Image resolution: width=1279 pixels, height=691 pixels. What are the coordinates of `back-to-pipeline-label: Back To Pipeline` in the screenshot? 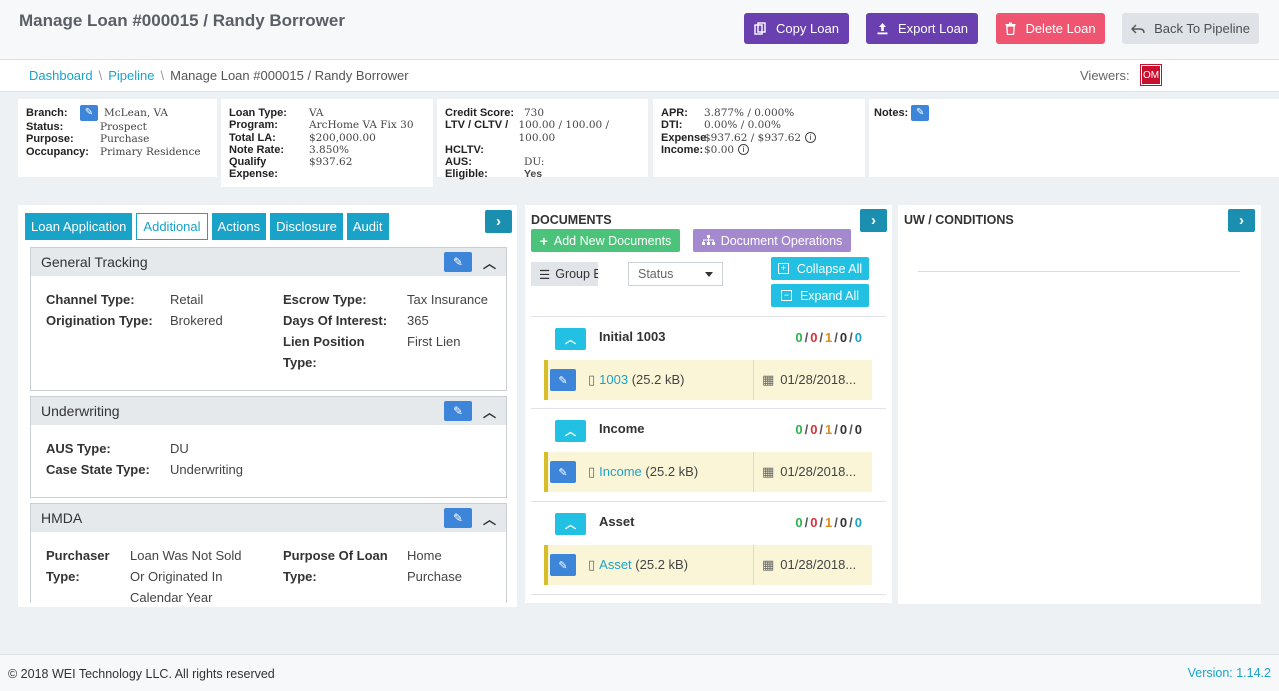 It's located at (1202, 28).